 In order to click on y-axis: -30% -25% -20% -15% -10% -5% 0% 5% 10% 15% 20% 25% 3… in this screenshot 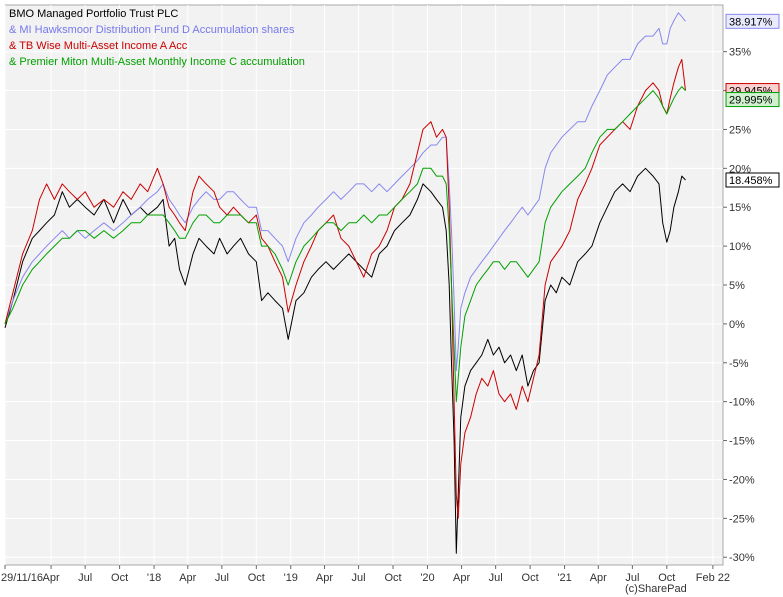, I will do `click(739, 305)`.